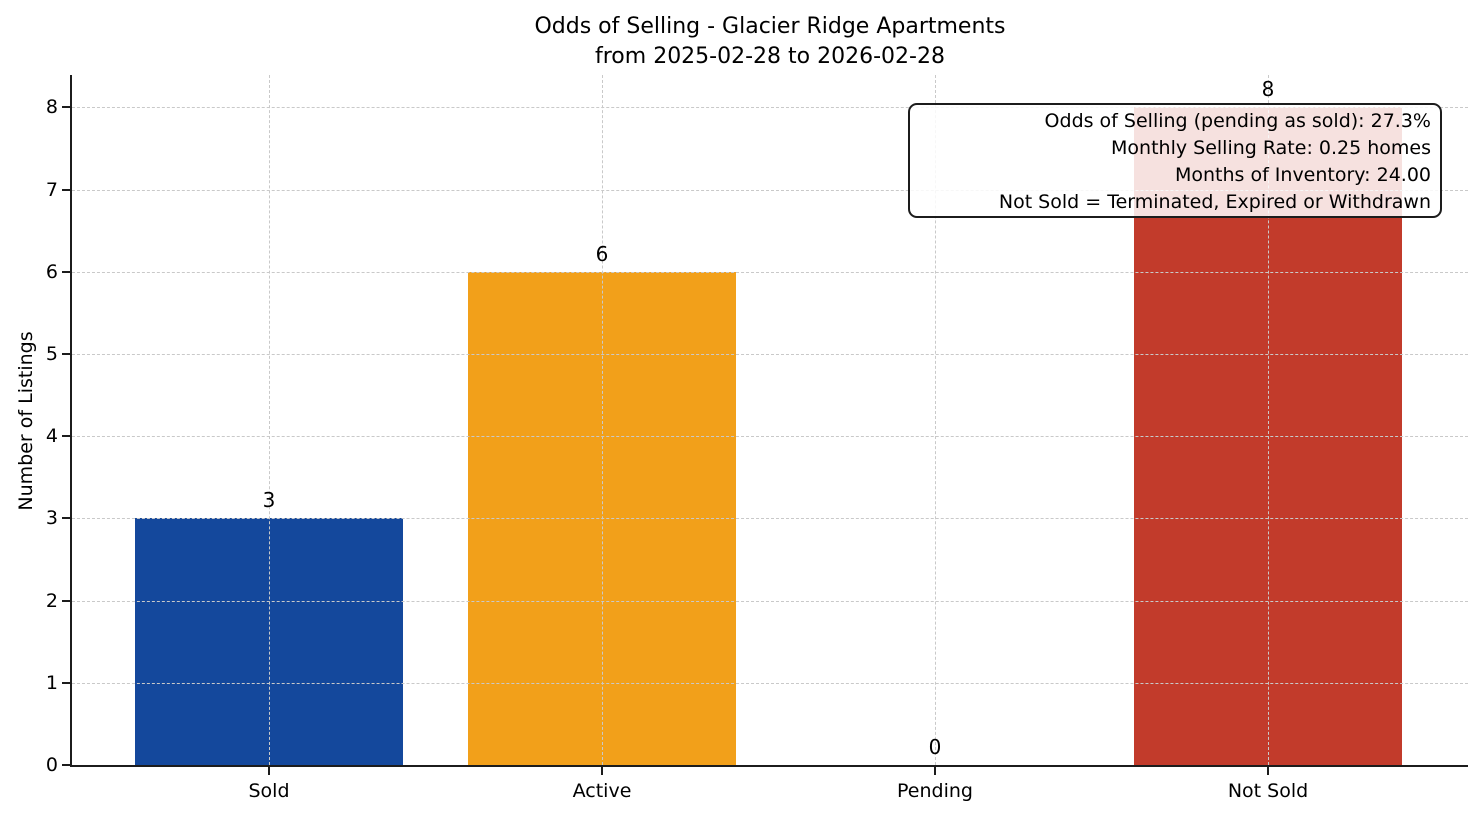 The image size is (1481, 816). What do you see at coordinates (1268, 791) in the screenshot?
I see `x-tick-label: Not Sold` at bounding box center [1268, 791].